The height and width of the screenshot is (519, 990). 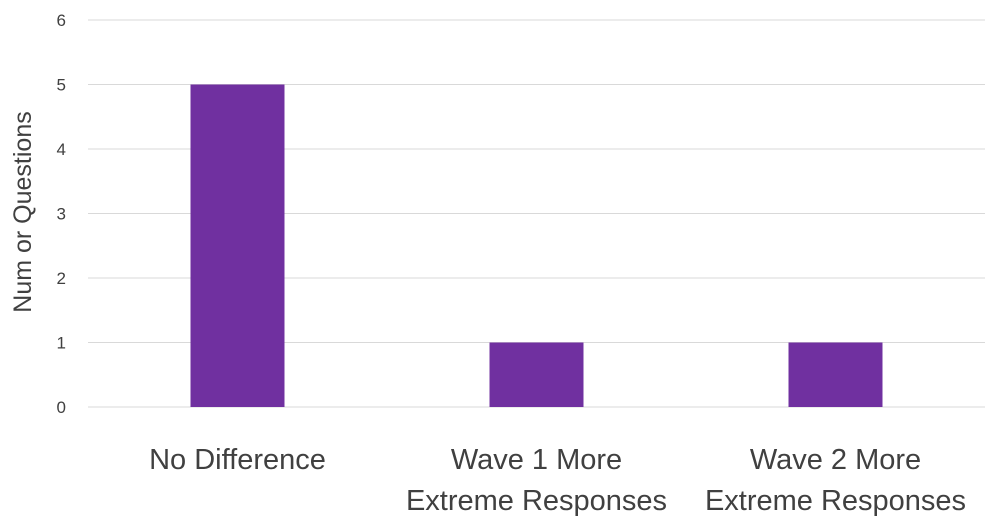 I want to click on y-tick-label: 0, so click(x=61, y=407).